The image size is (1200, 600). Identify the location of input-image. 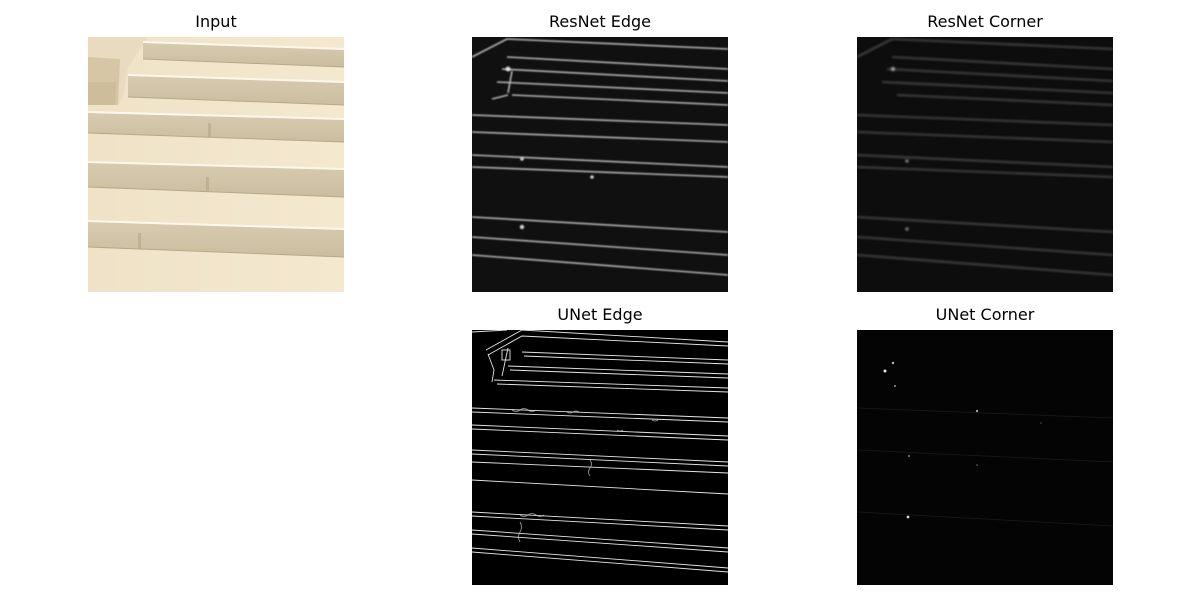
(216, 164).